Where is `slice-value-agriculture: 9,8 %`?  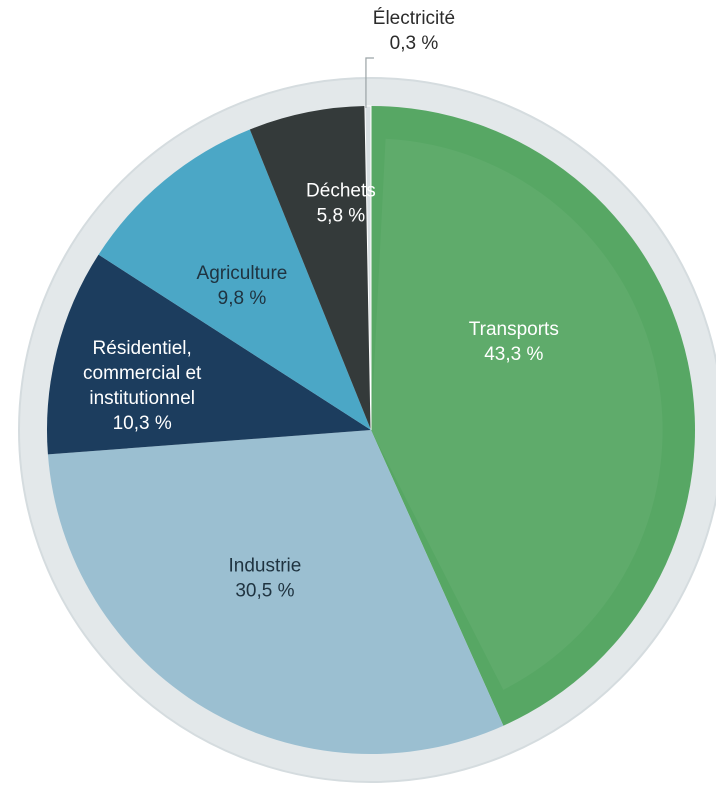 slice-value-agriculture: 9,8 % is located at coordinates (242, 298).